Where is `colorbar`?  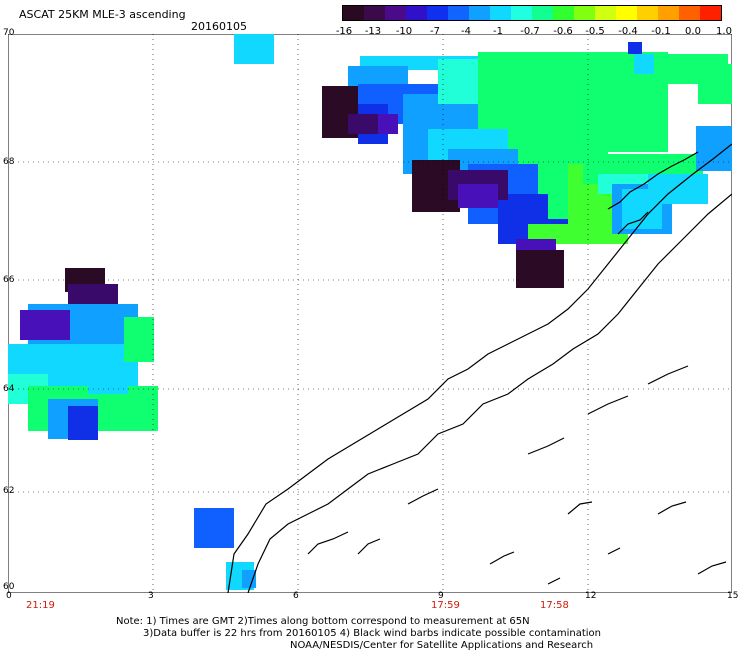 colorbar is located at coordinates (532, 13).